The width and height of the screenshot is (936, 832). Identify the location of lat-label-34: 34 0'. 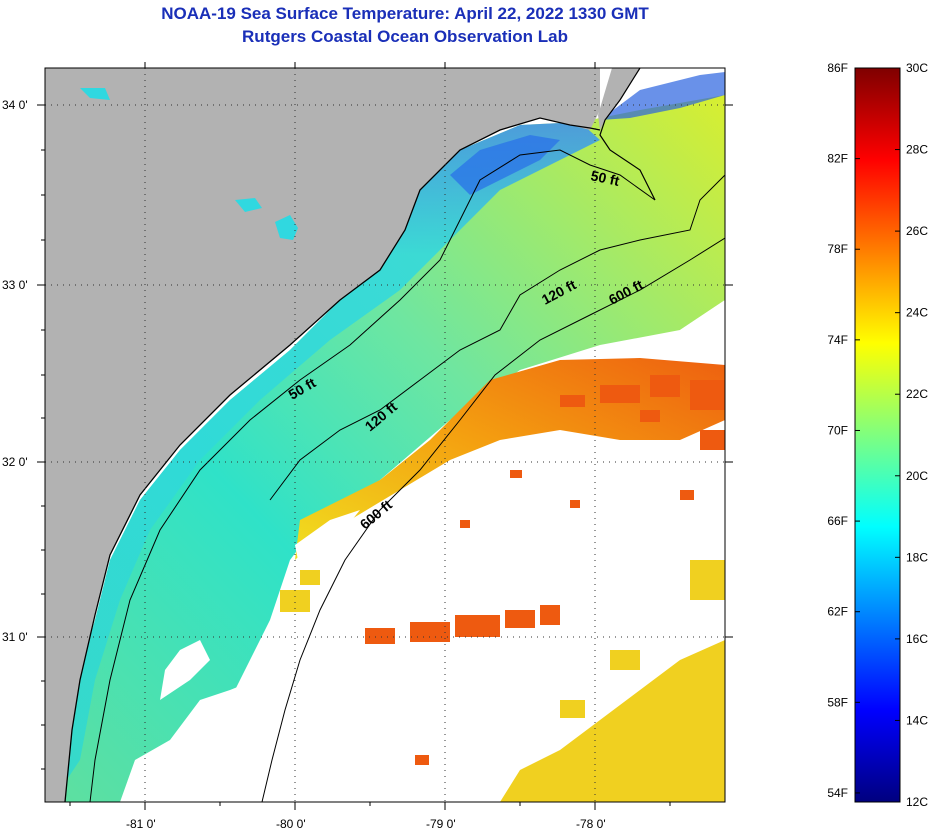
(15, 105).